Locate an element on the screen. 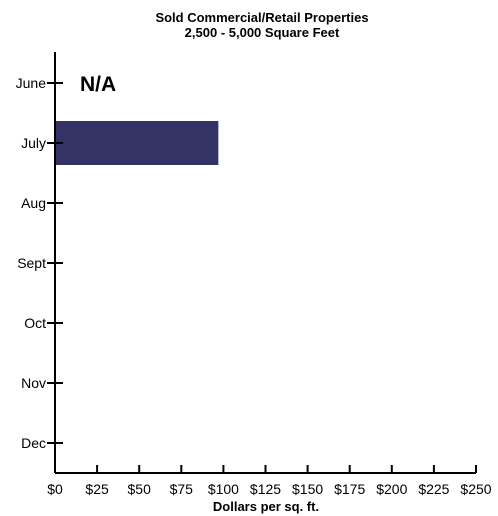  chart-title: Sold Commercial/Retail Properties is located at coordinates (261, 17).